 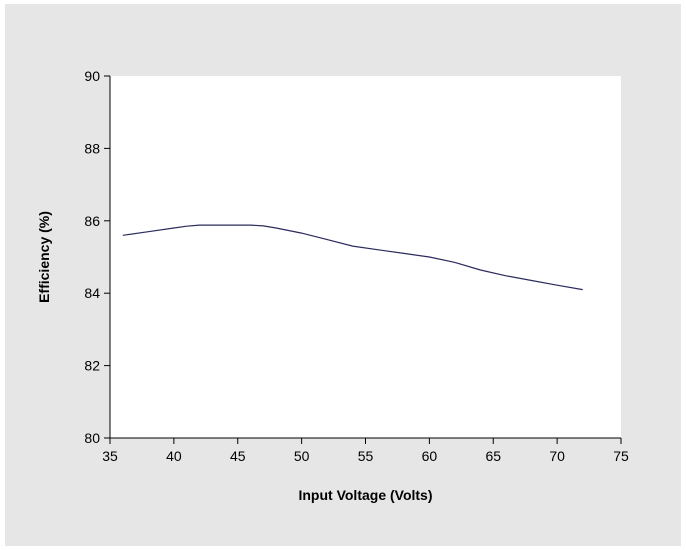 I want to click on y-tick-label: 84, so click(x=92, y=293).